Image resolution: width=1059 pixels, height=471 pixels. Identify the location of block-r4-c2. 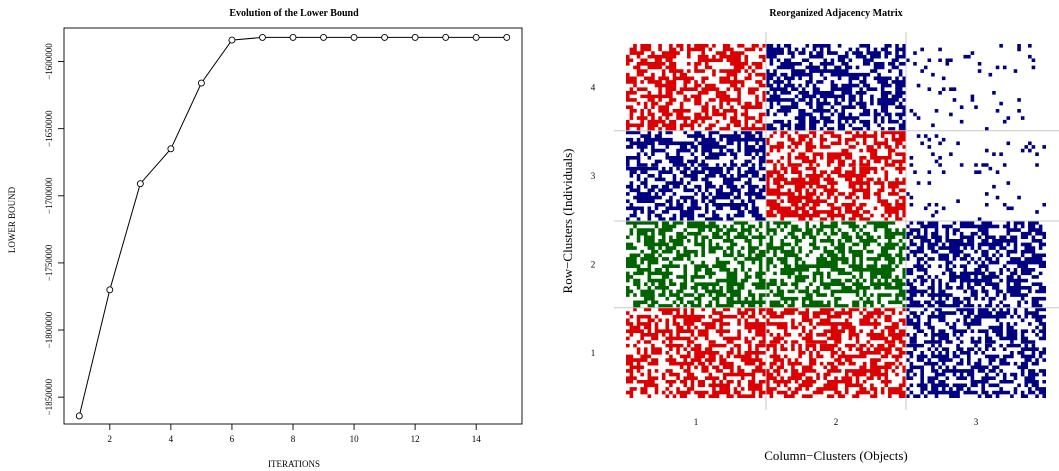
(836, 87).